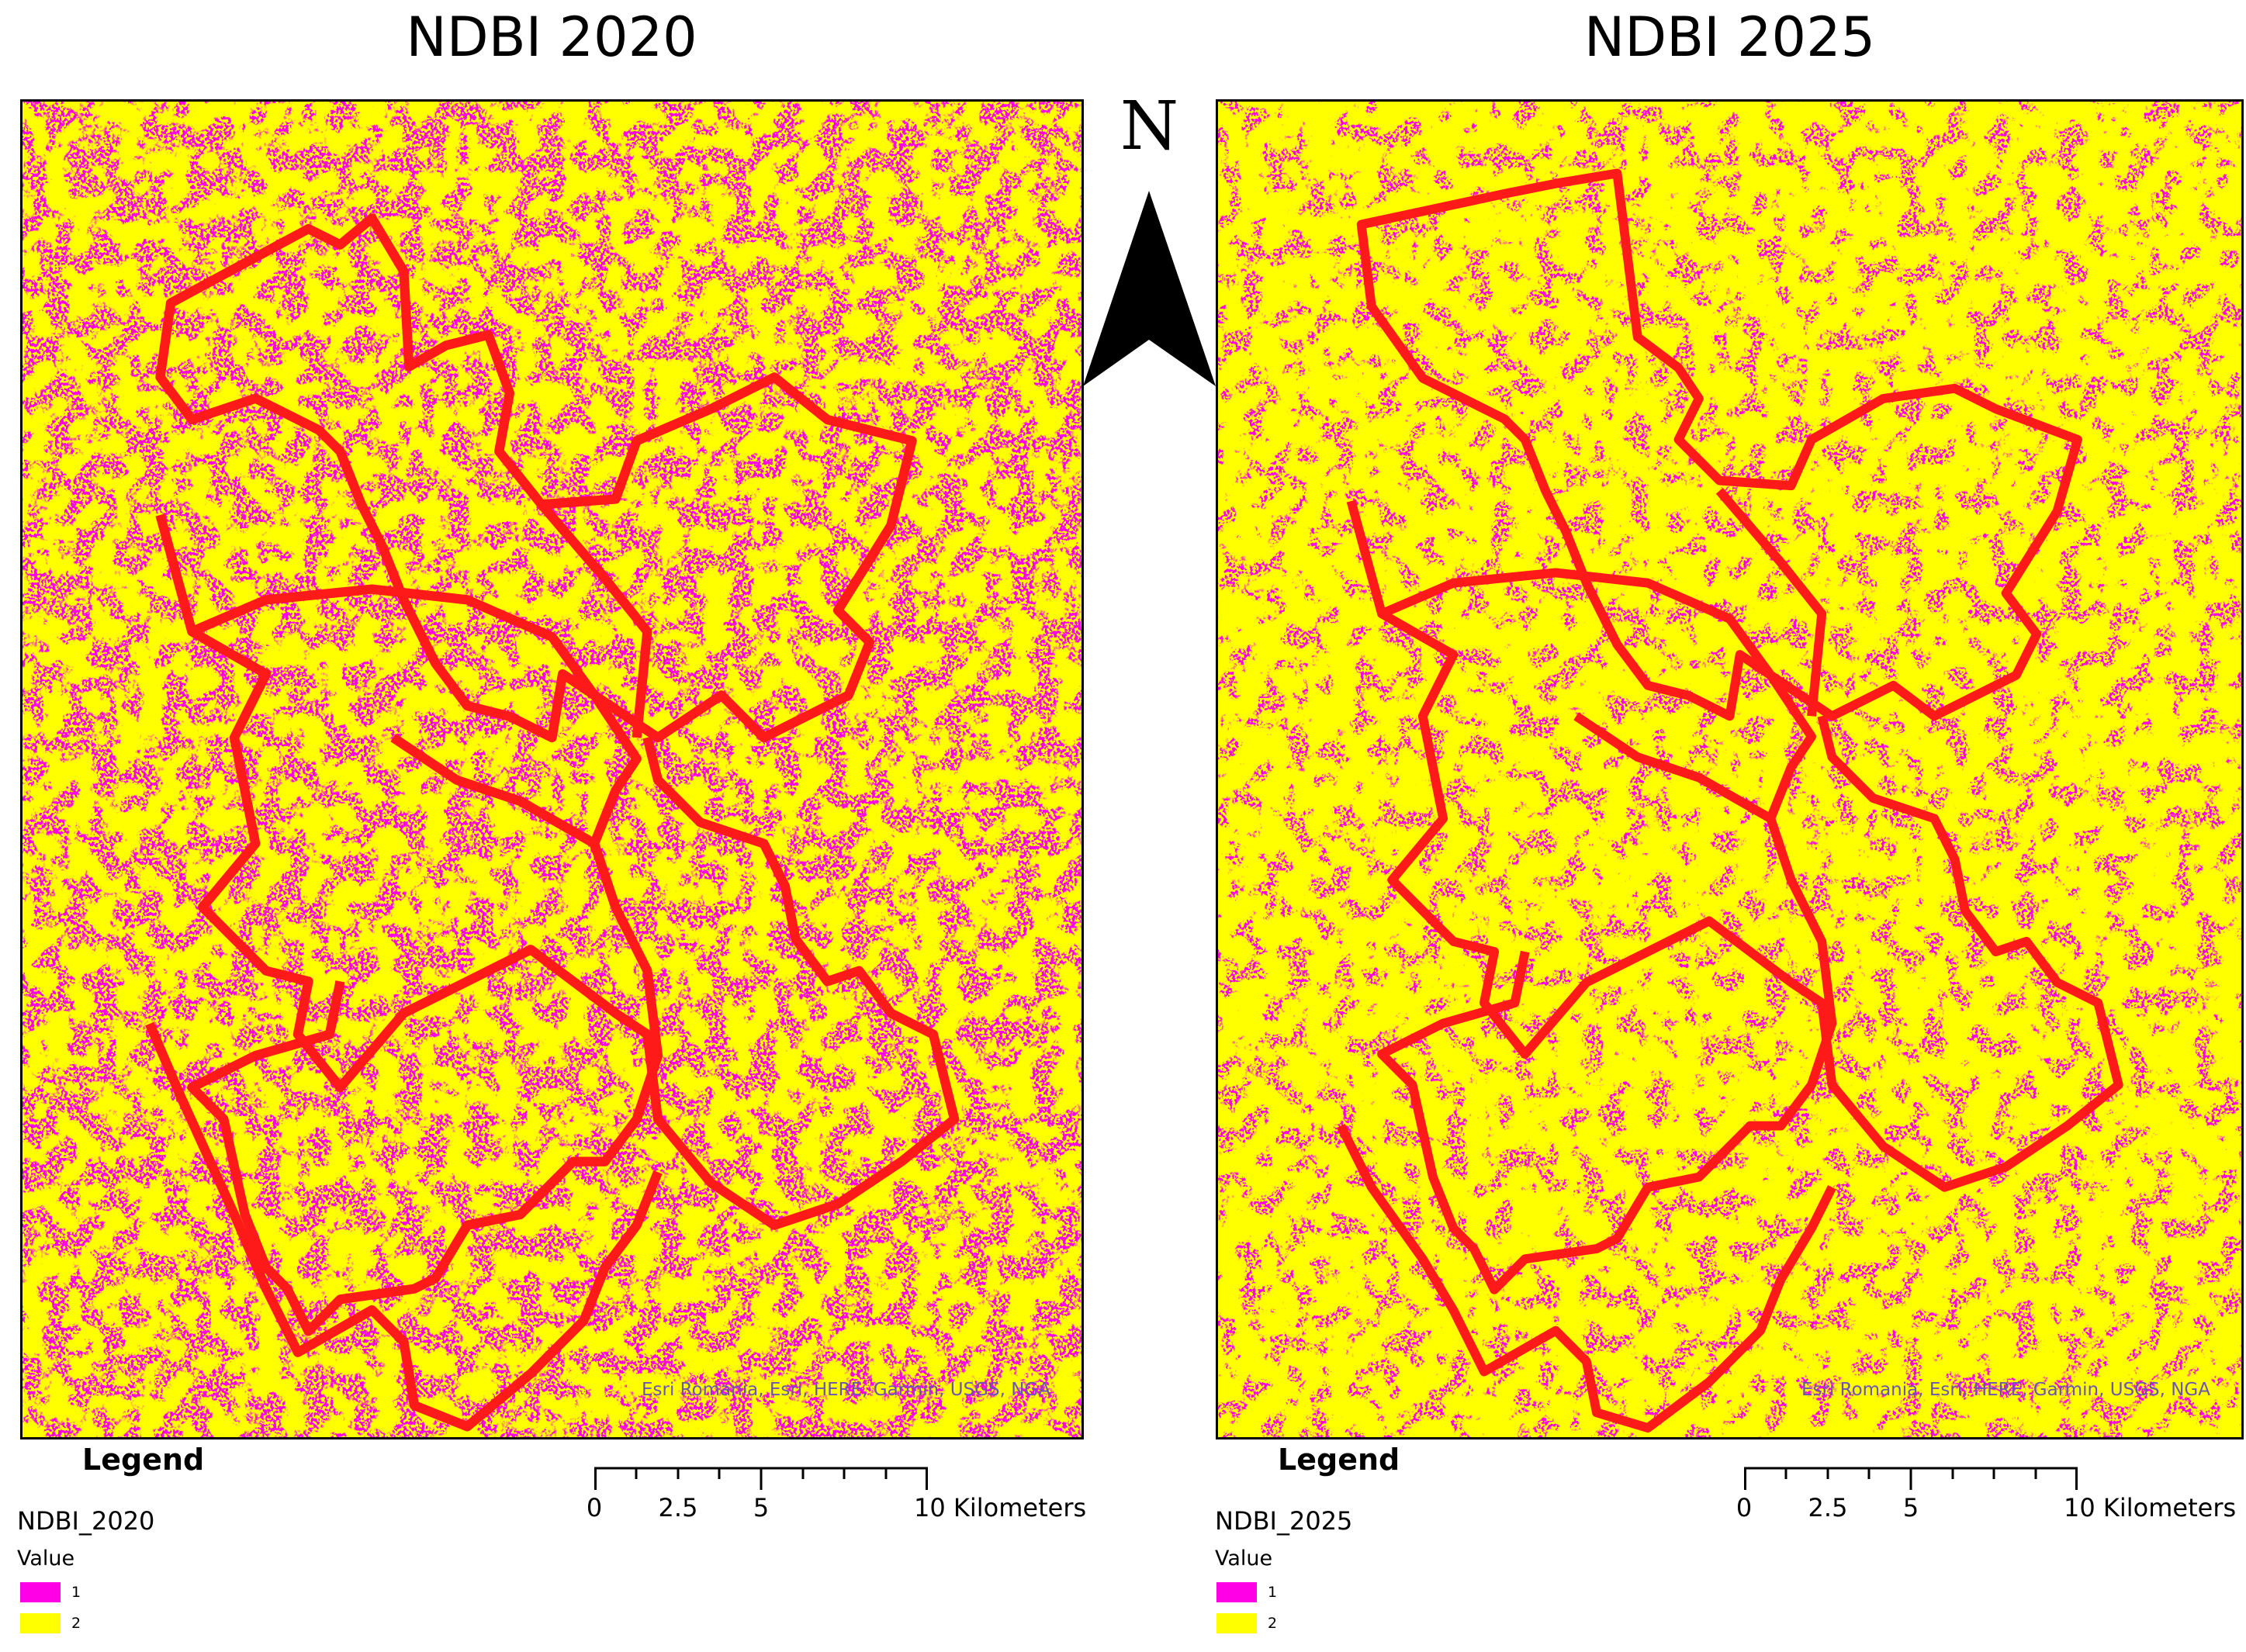 The width and height of the screenshot is (2246, 1652). Describe the element at coordinates (86, 1521) in the screenshot. I see `legend-layer-name: NDBI_2020` at that location.